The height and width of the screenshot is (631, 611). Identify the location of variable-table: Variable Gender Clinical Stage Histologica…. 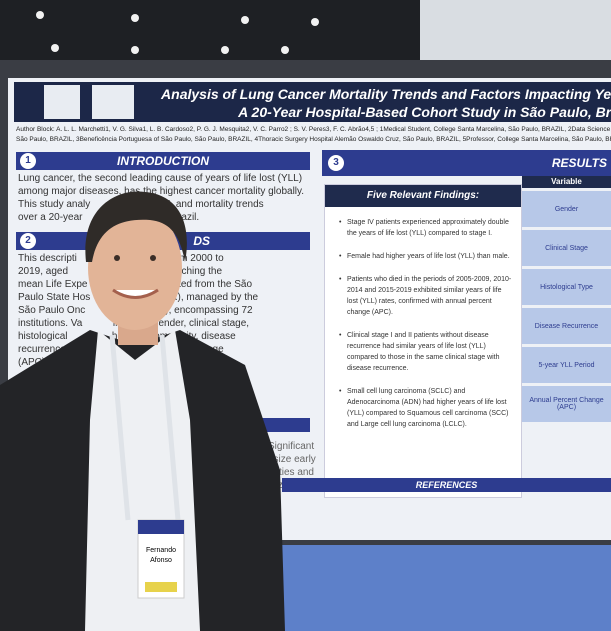
(566, 326).